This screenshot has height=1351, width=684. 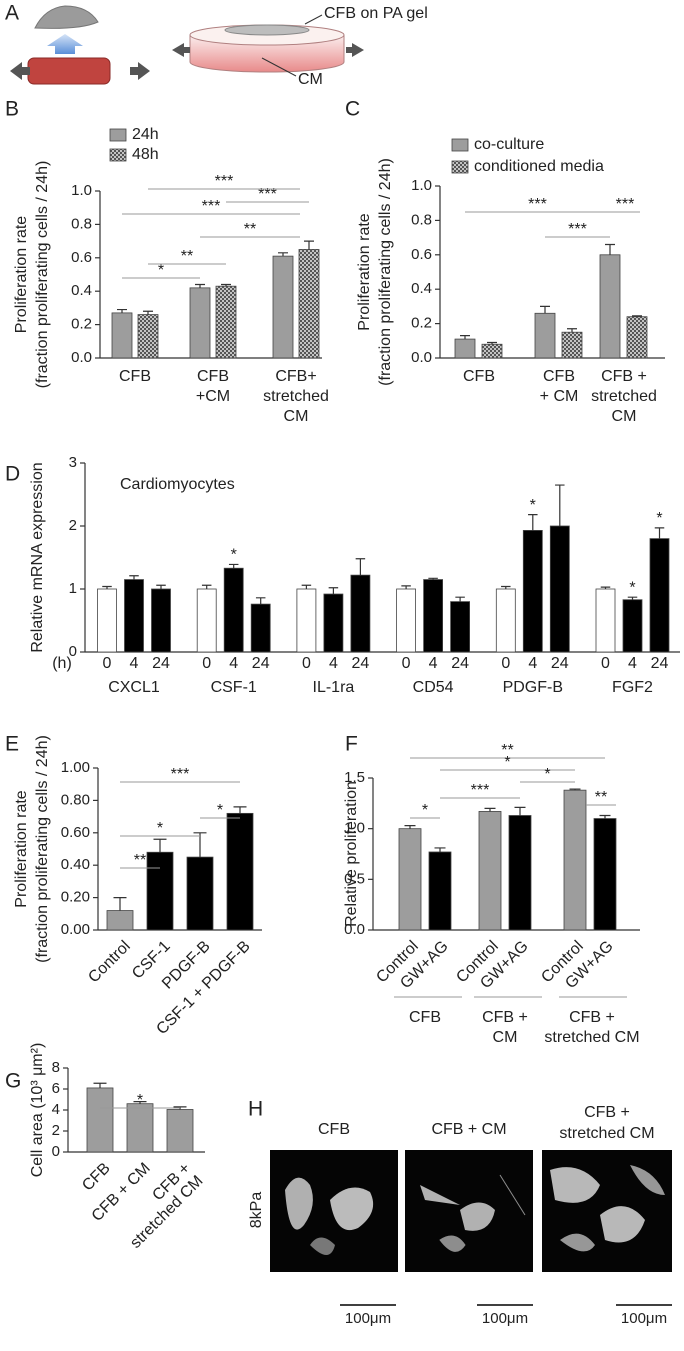 What do you see at coordinates (267, 30) in the screenshot?
I see `gel` at bounding box center [267, 30].